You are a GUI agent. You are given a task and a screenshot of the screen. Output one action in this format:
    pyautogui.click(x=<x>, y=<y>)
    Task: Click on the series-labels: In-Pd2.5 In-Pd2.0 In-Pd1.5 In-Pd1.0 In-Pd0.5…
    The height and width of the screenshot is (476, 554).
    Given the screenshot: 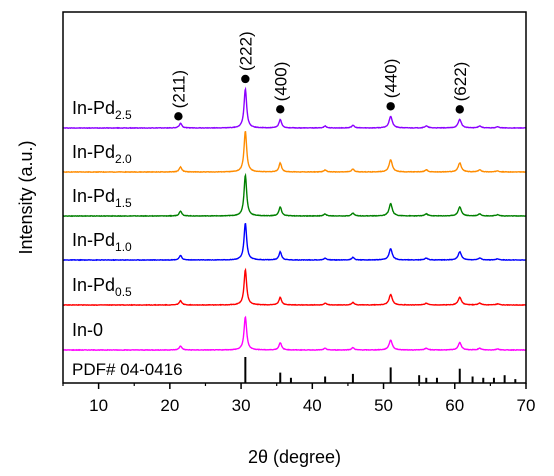 What is the action you would take?
    pyautogui.click(x=102, y=219)
    